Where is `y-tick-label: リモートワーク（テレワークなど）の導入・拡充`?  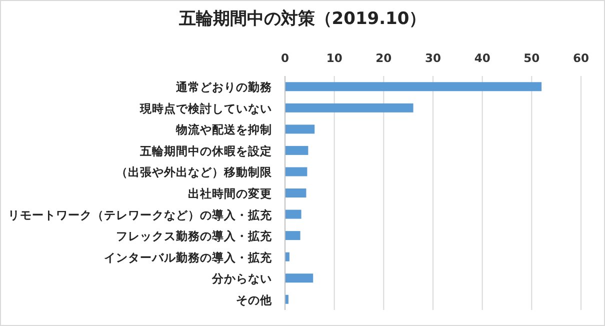
y-tick-label: リモートワーク（テレワークなど）の導入・拡充 is located at coordinates (140, 215).